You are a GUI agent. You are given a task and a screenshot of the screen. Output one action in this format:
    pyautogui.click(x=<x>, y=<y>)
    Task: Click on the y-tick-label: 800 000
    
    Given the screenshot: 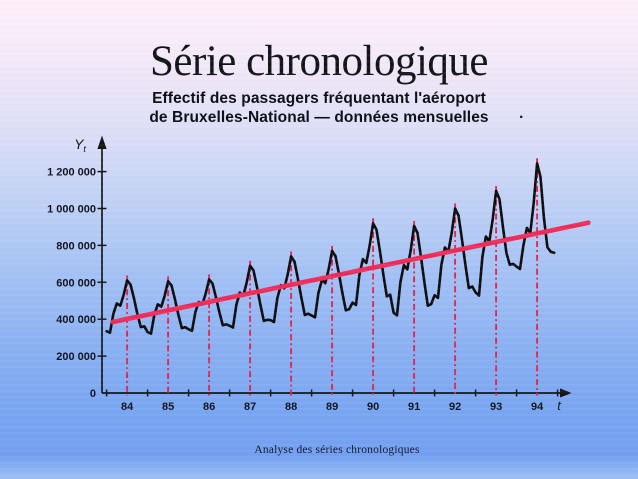 What is the action you would take?
    pyautogui.click(x=76, y=246)
    